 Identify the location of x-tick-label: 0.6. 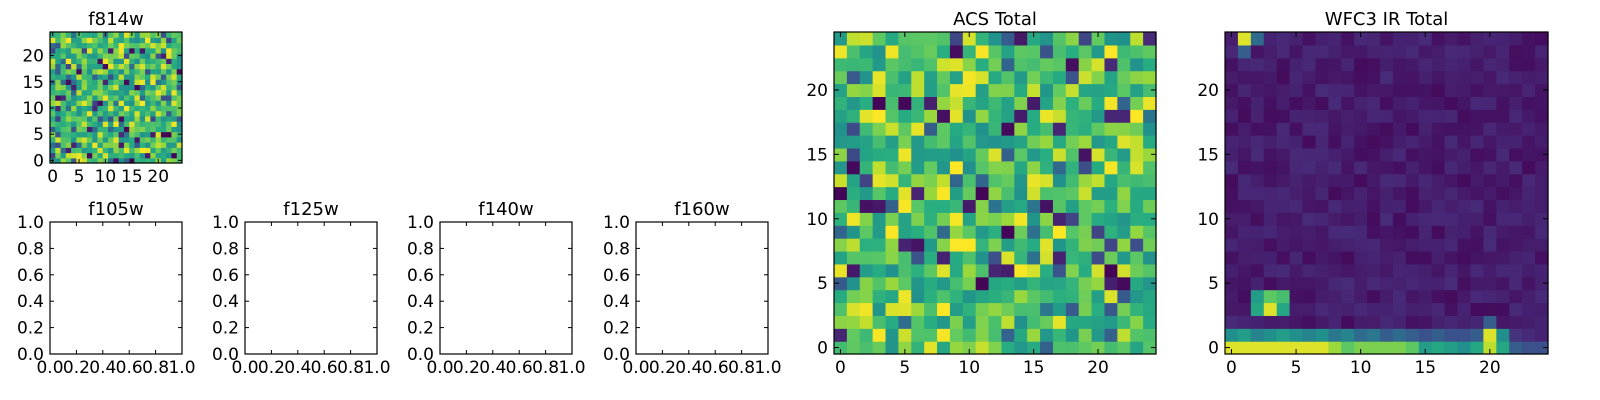
(715, 368).